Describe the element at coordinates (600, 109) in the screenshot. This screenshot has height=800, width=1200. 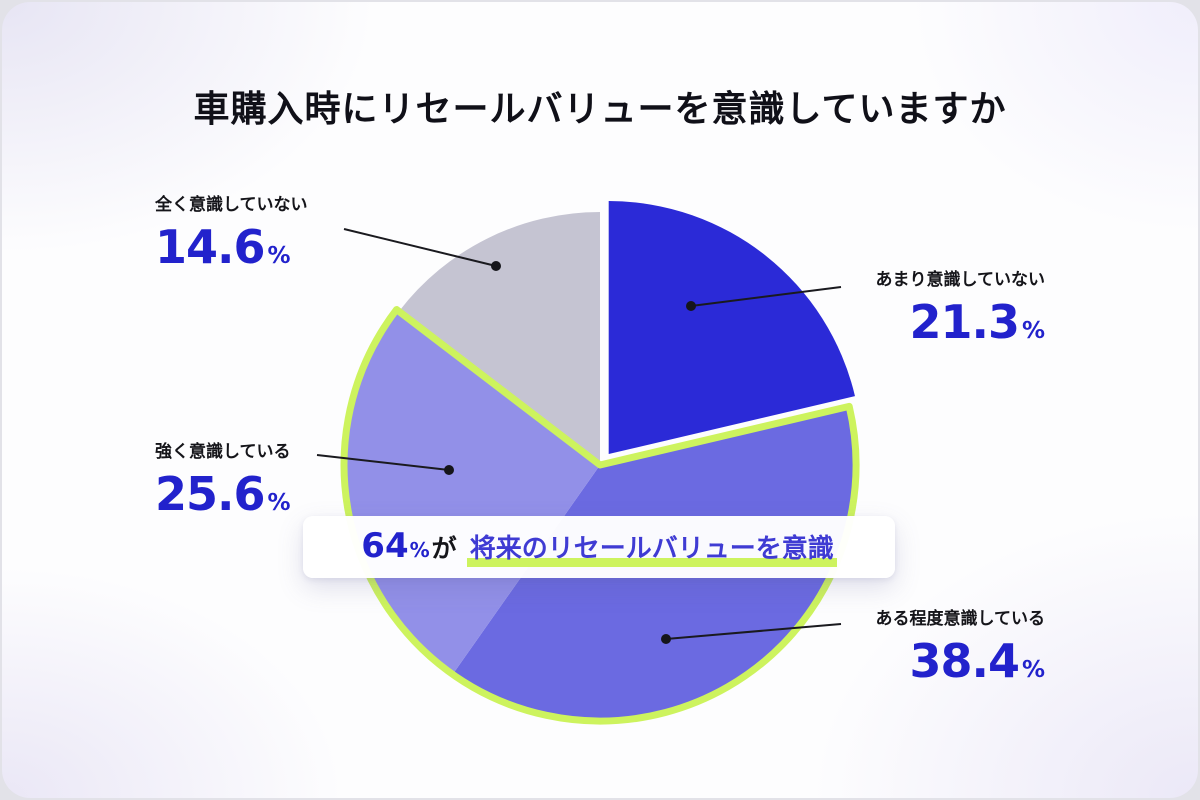
I see `chart-title: 車購入時にリセールバリューを意識していますか` at that location.